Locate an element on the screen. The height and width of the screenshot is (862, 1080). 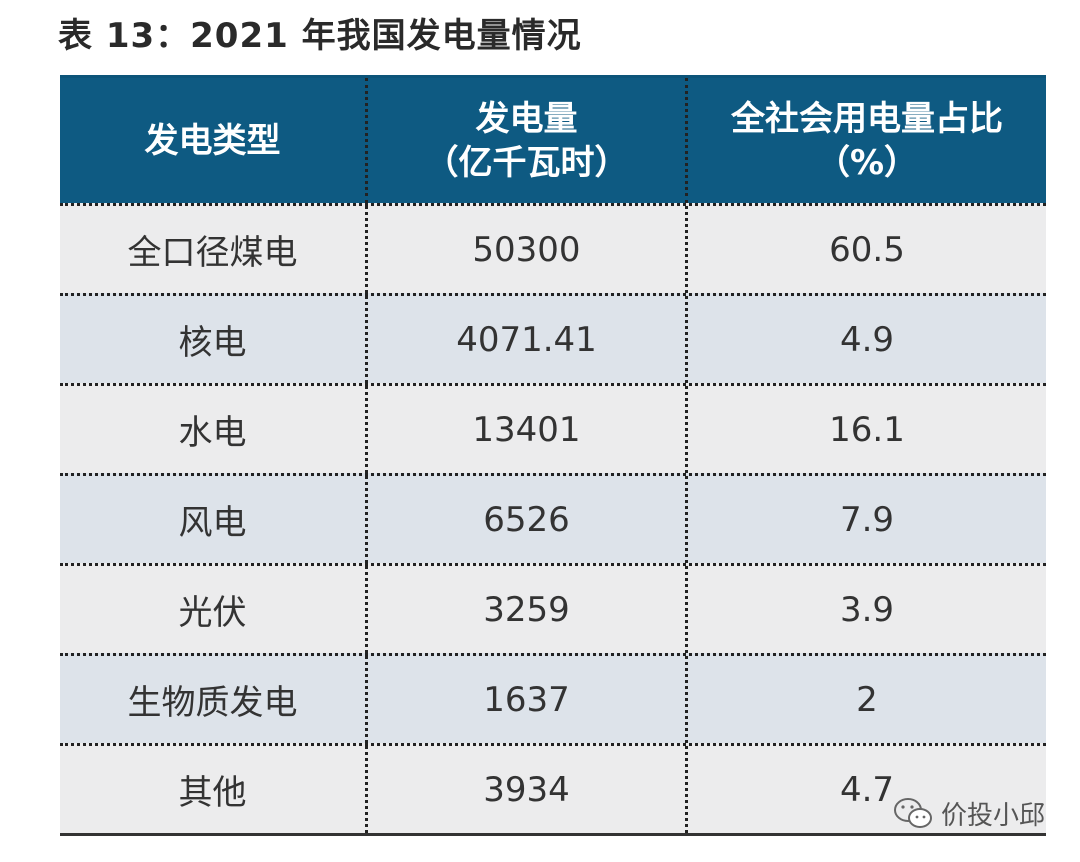
header-text: （%） is located at coordinates (867, 162).